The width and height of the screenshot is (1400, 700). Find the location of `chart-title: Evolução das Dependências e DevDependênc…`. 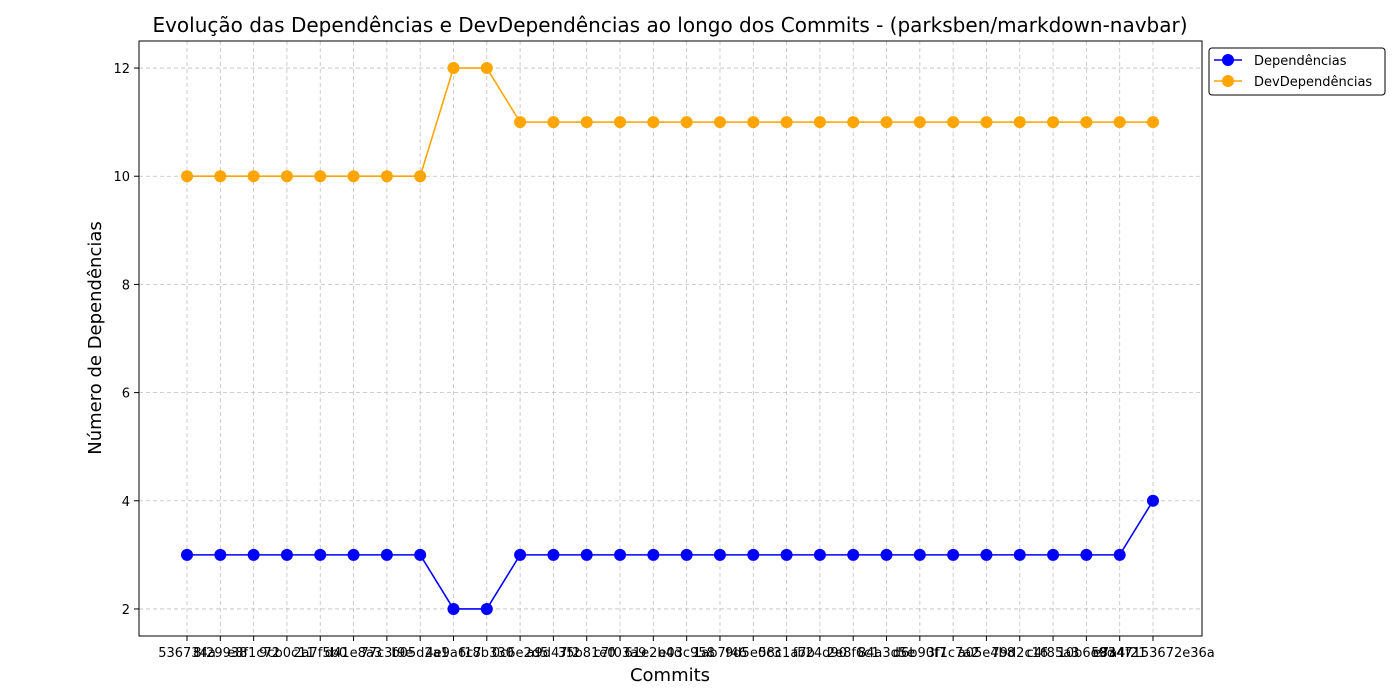

chart-title: Evolução das Dependências e DevDependênc… is located at coordinates (669, 25).